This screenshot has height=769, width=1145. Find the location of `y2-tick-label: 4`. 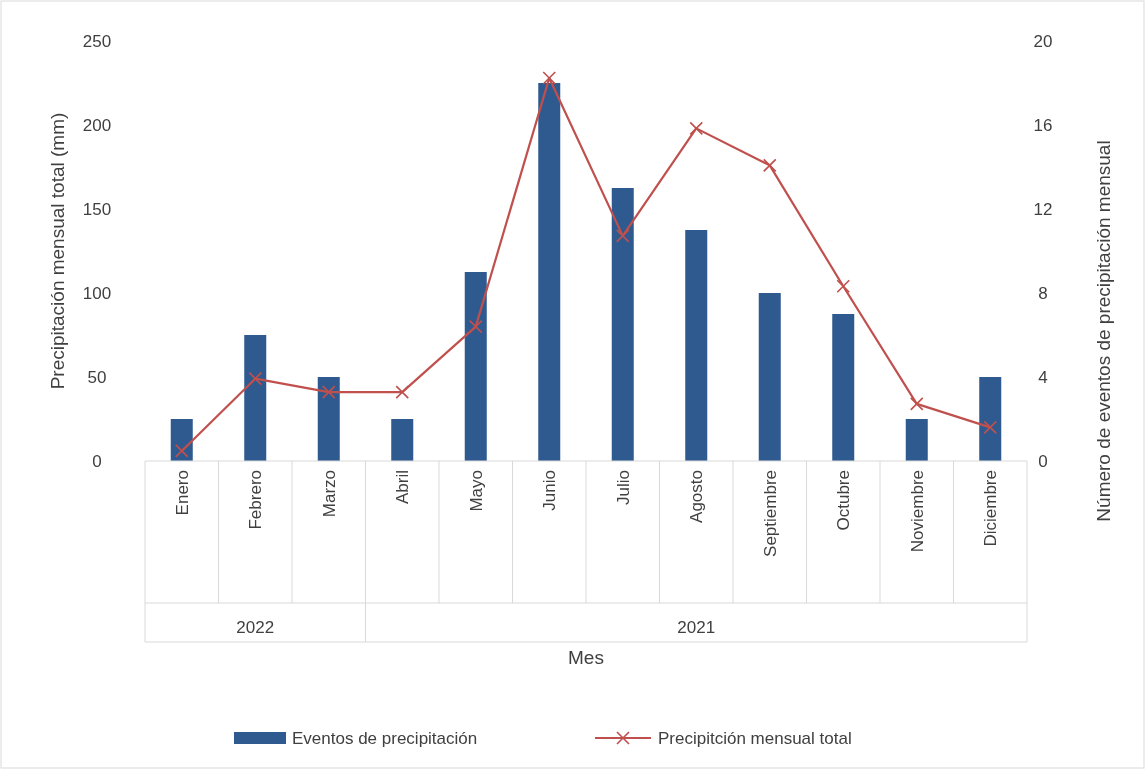

y2-tick-label: 4 is located at coordinates (1043, 377).